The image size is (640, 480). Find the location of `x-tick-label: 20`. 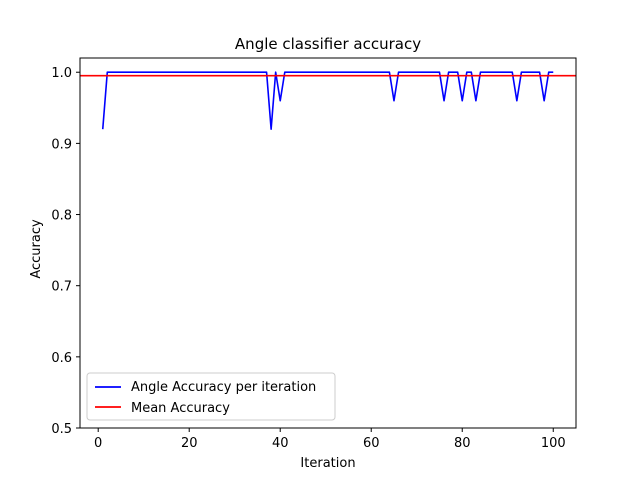

x-tick-label: 20 is located at coordinates (189, 443).